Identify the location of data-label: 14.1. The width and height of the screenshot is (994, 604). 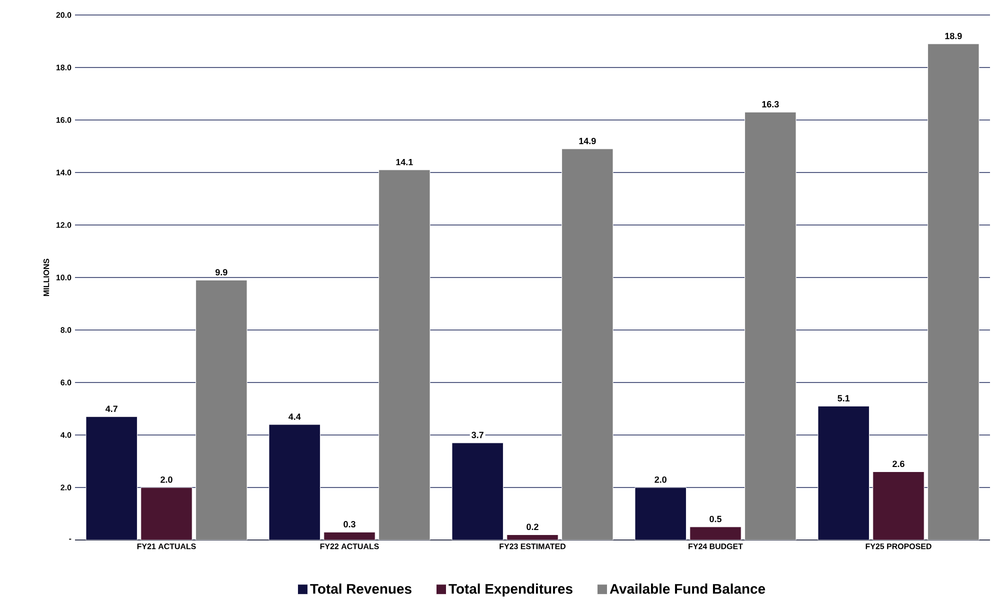
(404, 162).